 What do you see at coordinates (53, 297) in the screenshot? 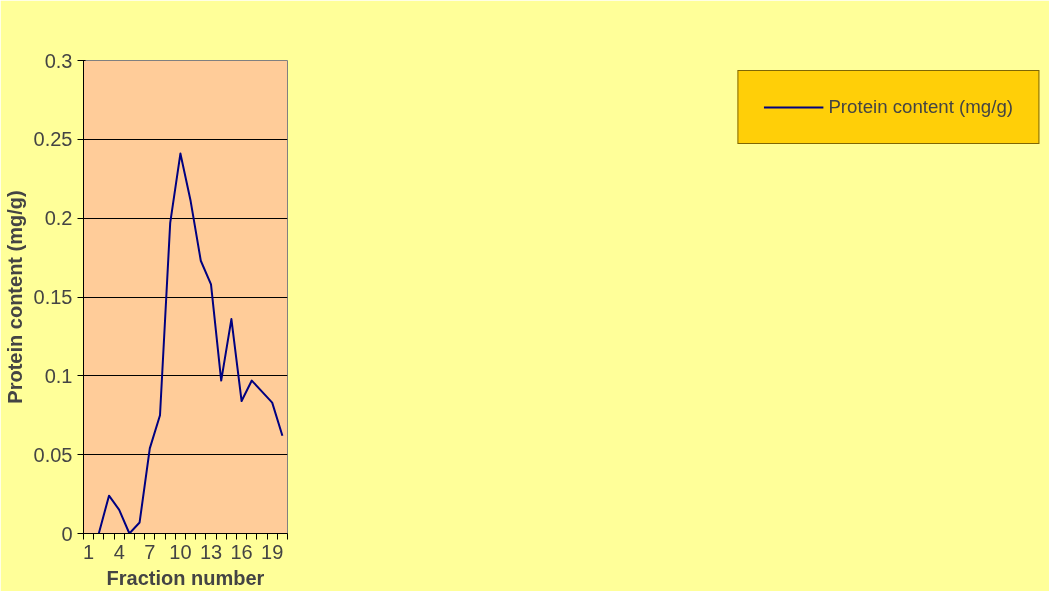
I see `y-tick-label: 0.15` at bounding box center [53, 297].